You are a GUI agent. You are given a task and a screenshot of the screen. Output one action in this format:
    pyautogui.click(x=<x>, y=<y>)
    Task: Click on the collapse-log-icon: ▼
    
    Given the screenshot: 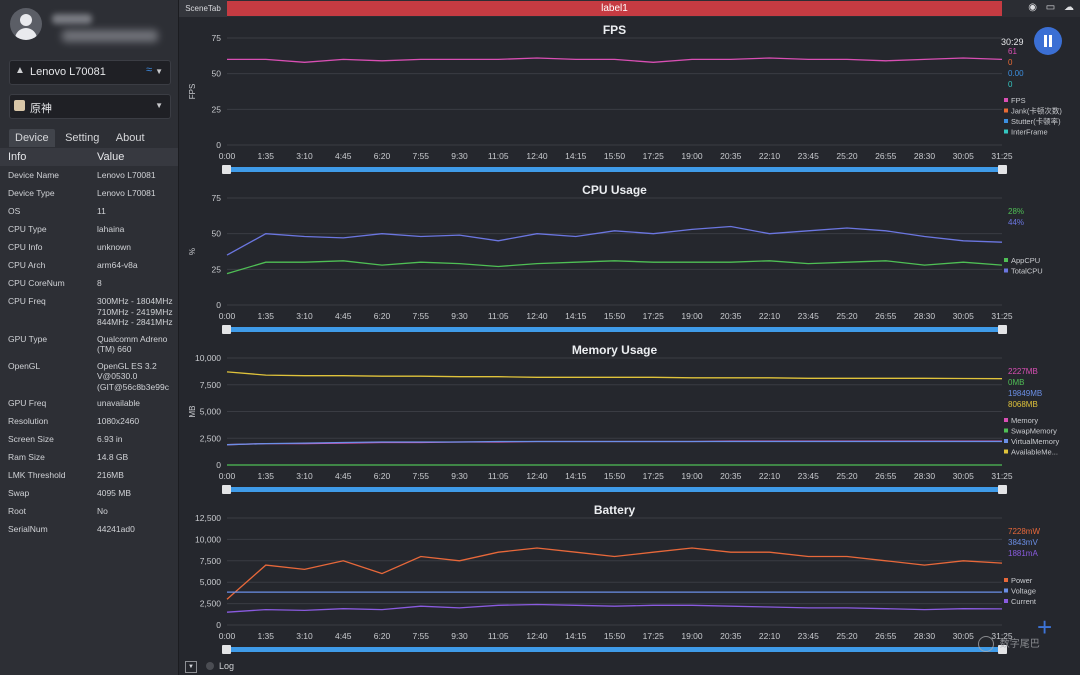 What is the action you would take?
    pyautogui.click(x=191, y=667)
    